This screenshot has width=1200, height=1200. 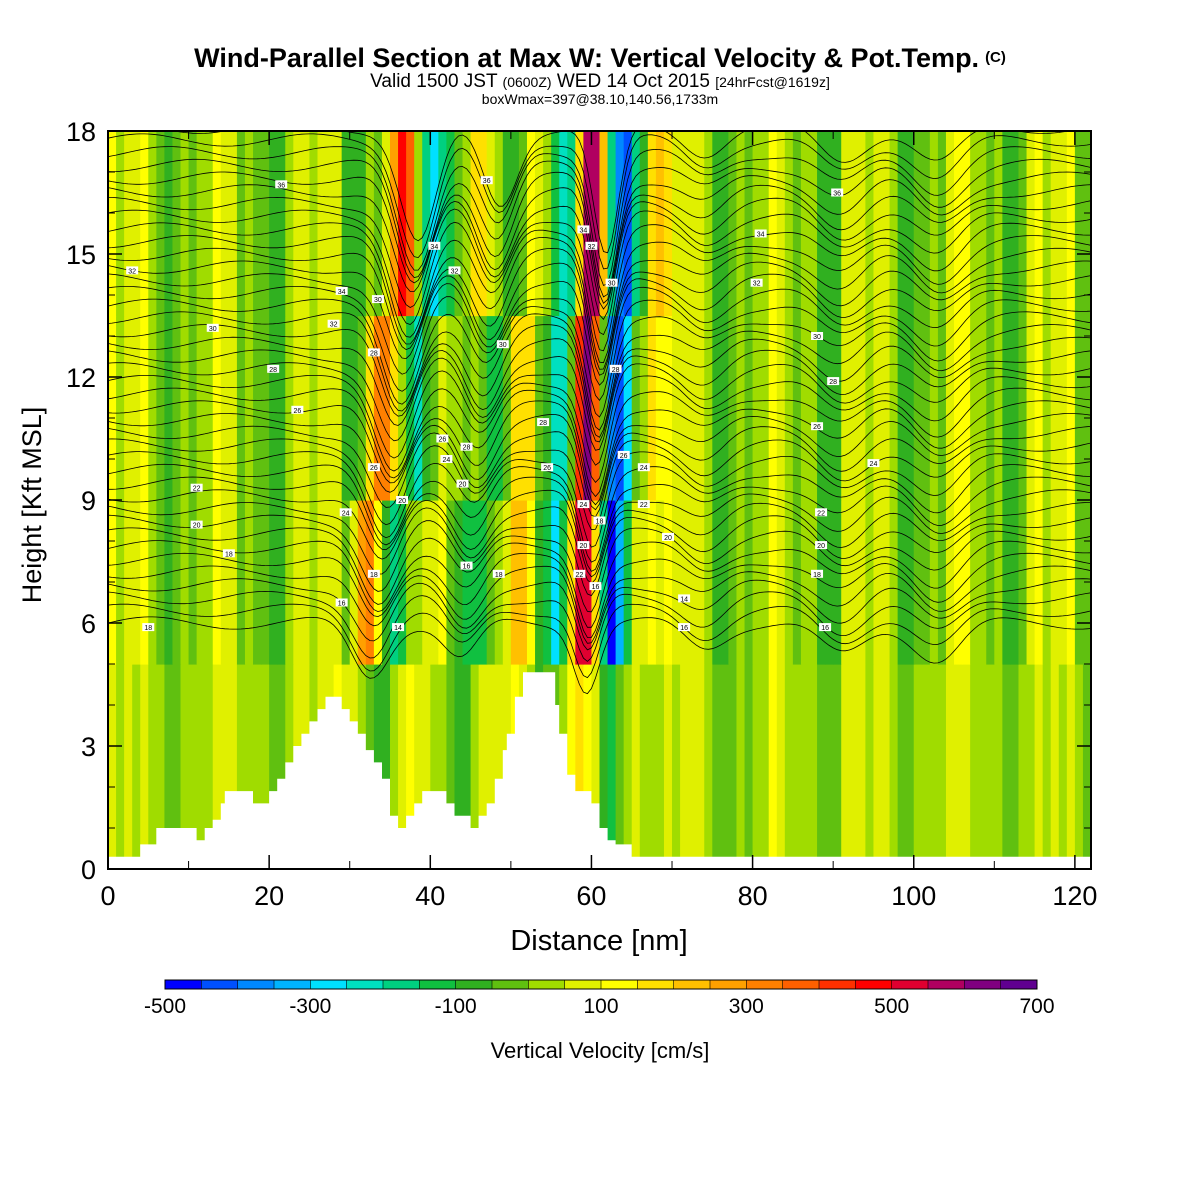 What do you see at coordinates (644, 505) in the screenshot?
I see `contour-label-text: 22` at bounding box center [644, 505].